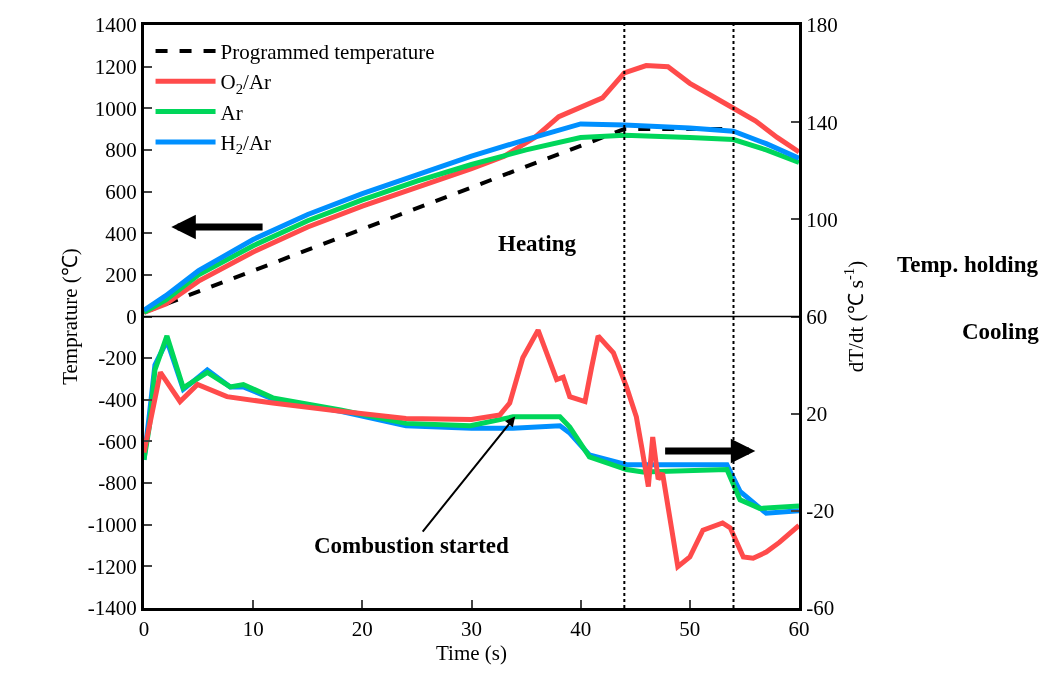  What do you see at coordinates (115, 66) in the screenshot?
I see `y-tick-label: 1200` at bounding box center [115, 66].